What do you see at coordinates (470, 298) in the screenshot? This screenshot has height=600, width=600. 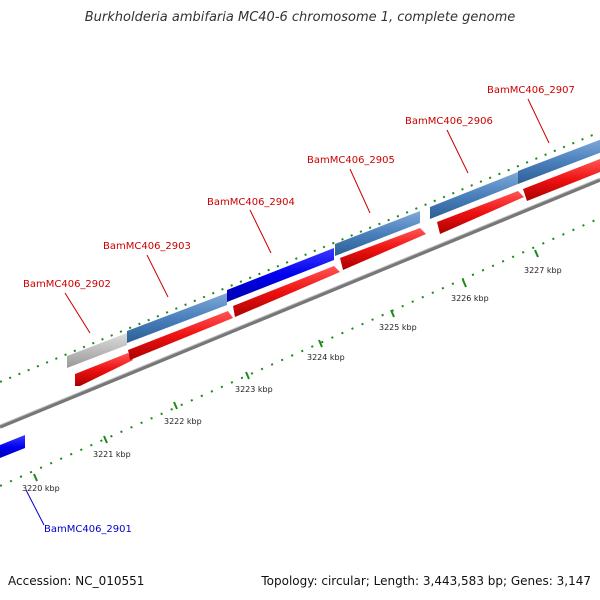 I see `kbp-label-3226: 3226 kbp` at bounding box center [470, 298].